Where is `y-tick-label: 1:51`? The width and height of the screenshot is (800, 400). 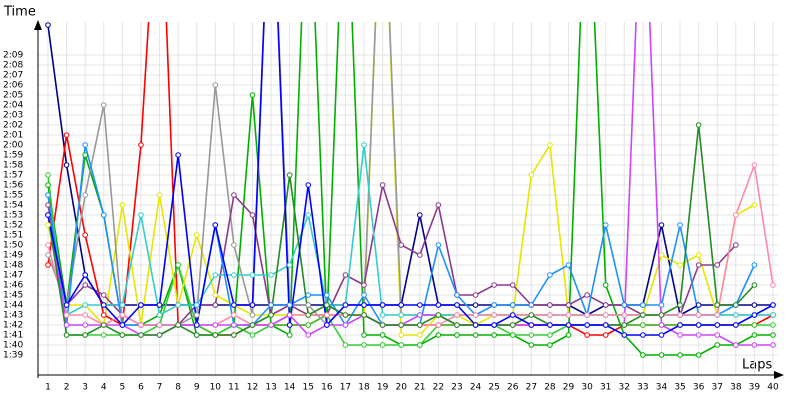 y-tick-label: 1:51 is located at coordinates (13, 236).